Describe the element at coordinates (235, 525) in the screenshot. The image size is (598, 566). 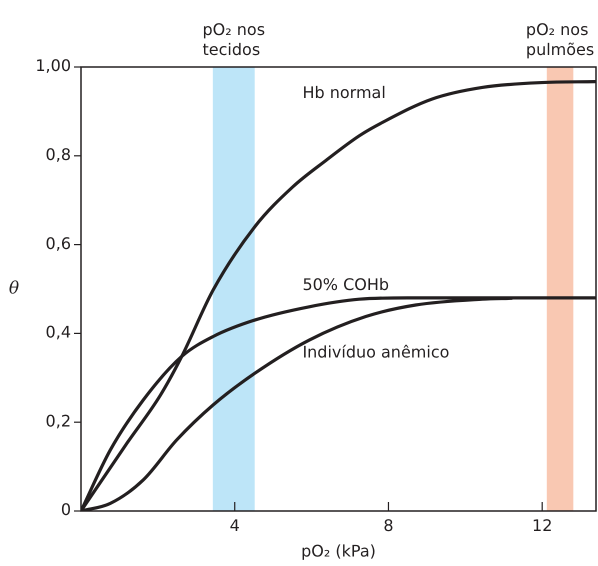
I see `x-tick-label: 4` at that location.